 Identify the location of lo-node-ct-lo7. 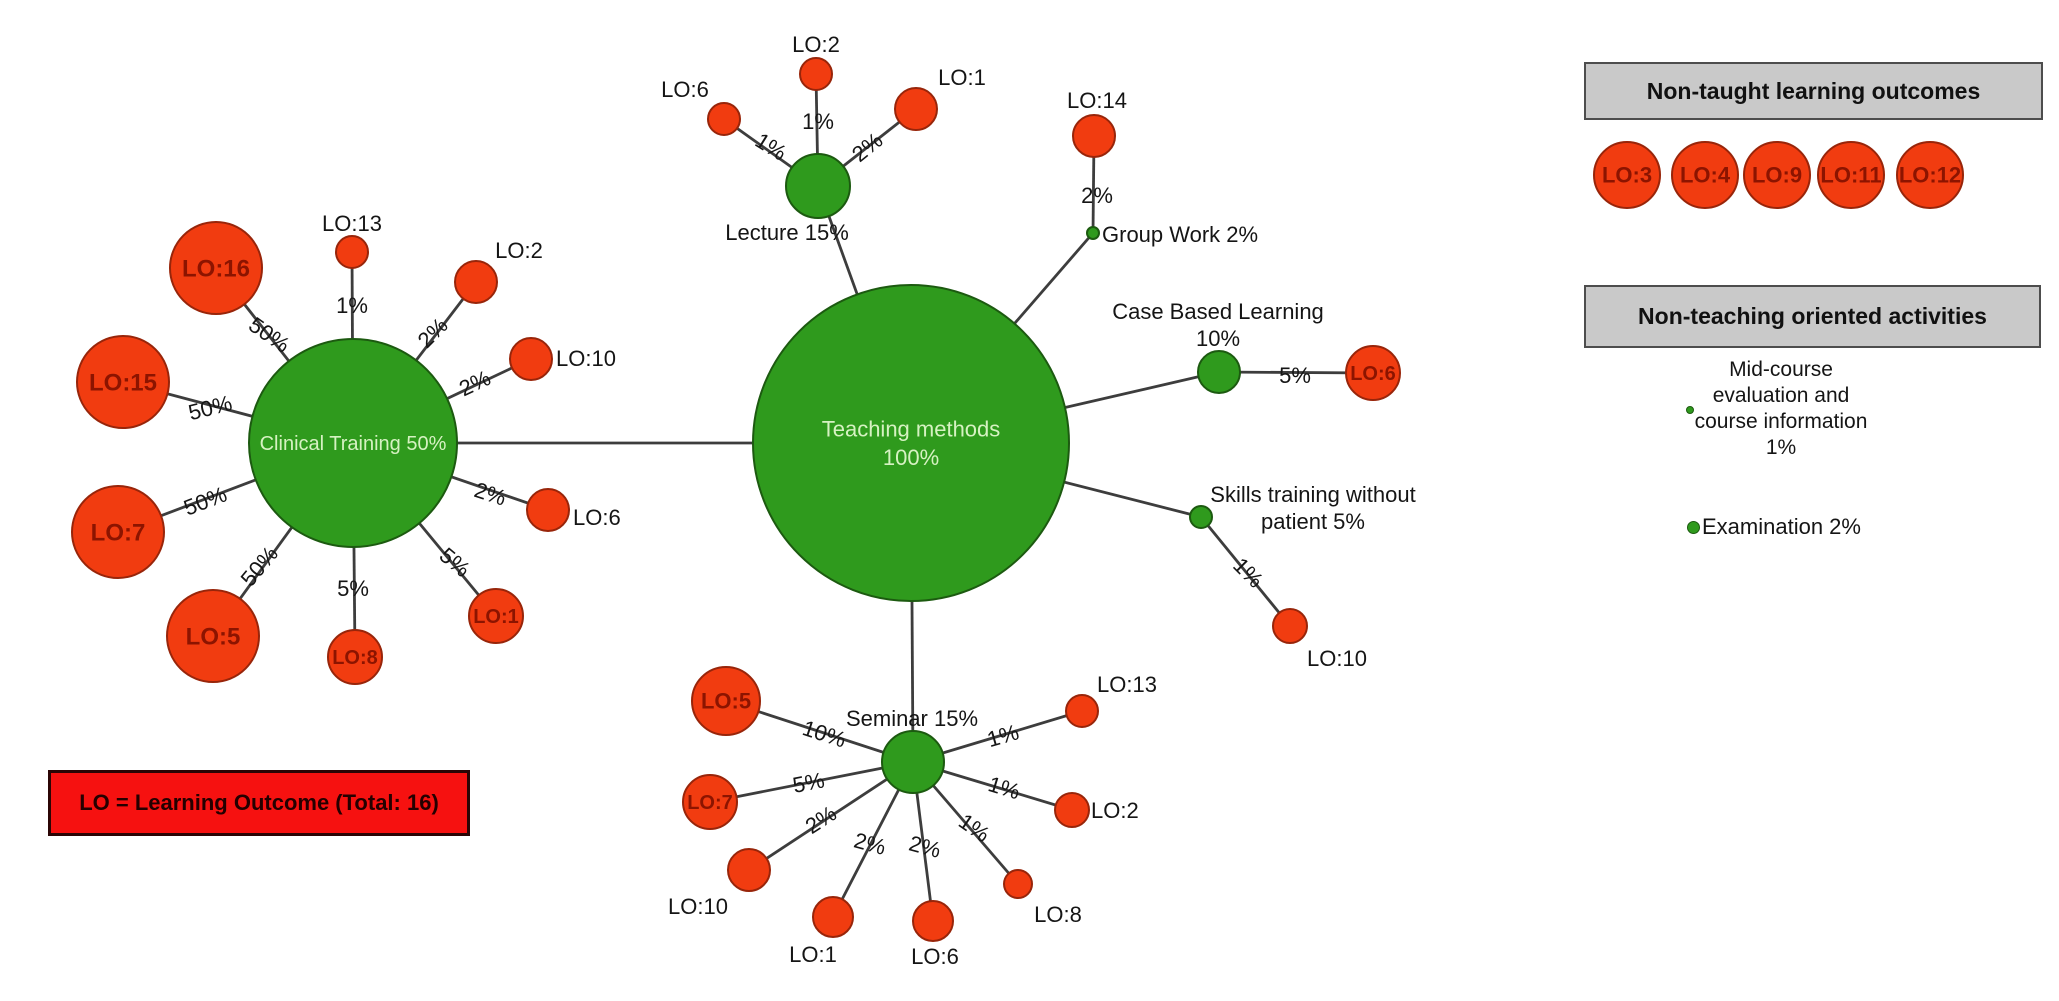
(118, 532).